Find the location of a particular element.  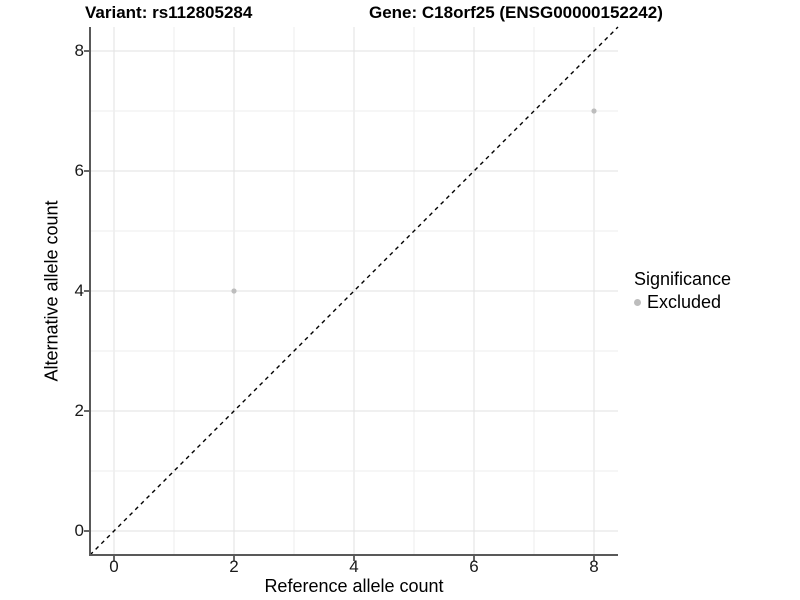

plot-title-gene: Gene: C18orf25 (ENSG00000152242) is located at coordinates (516, 12).